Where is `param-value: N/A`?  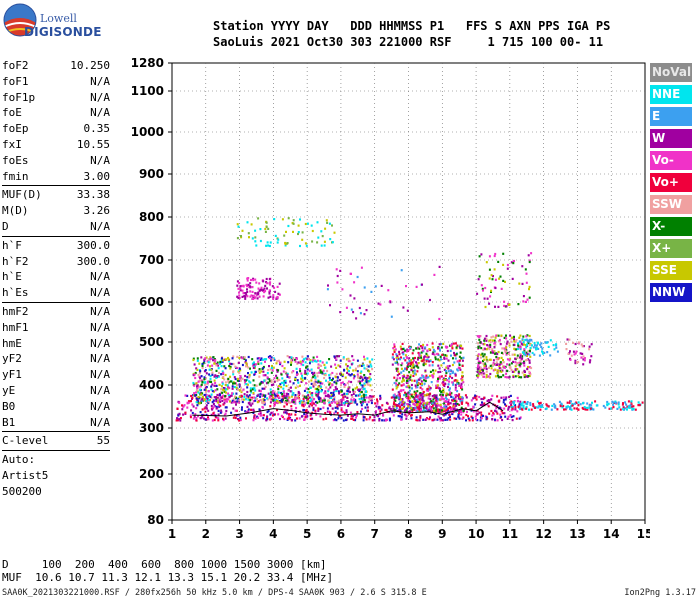 param-value: N/A is located at coordinates (100, 359).